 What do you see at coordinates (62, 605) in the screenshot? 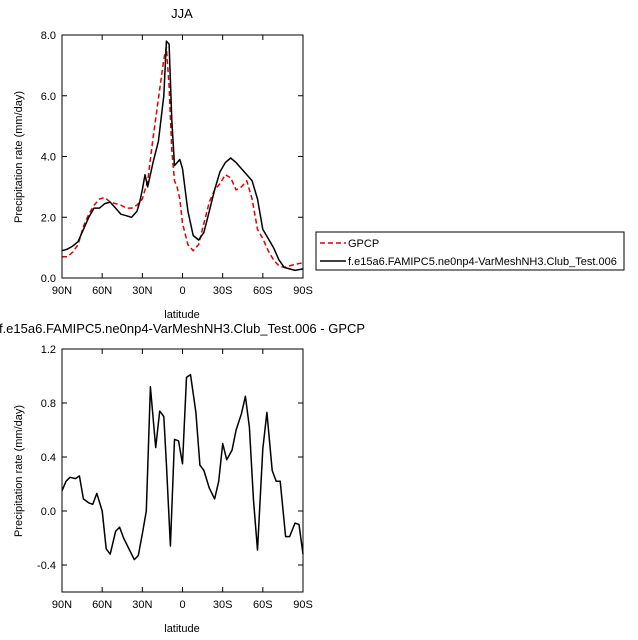
I see `bottom-x-tick-label: 90N` at bounding box center [62, 605].